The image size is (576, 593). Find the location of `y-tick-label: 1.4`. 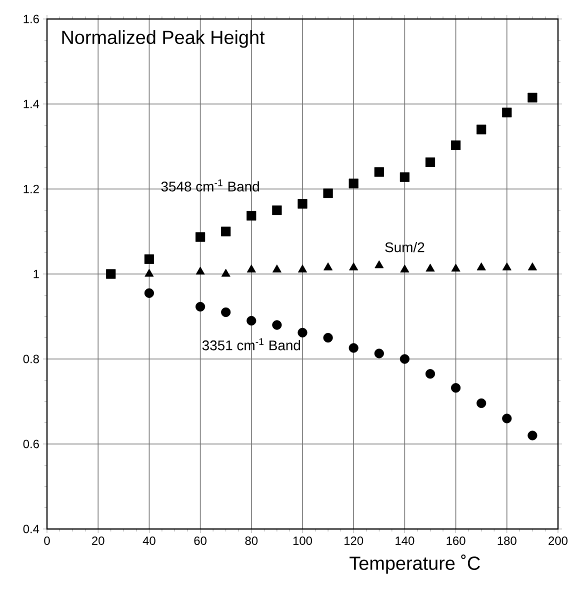

y-tick-label: 1.4 is located at coordinates (32, 104).